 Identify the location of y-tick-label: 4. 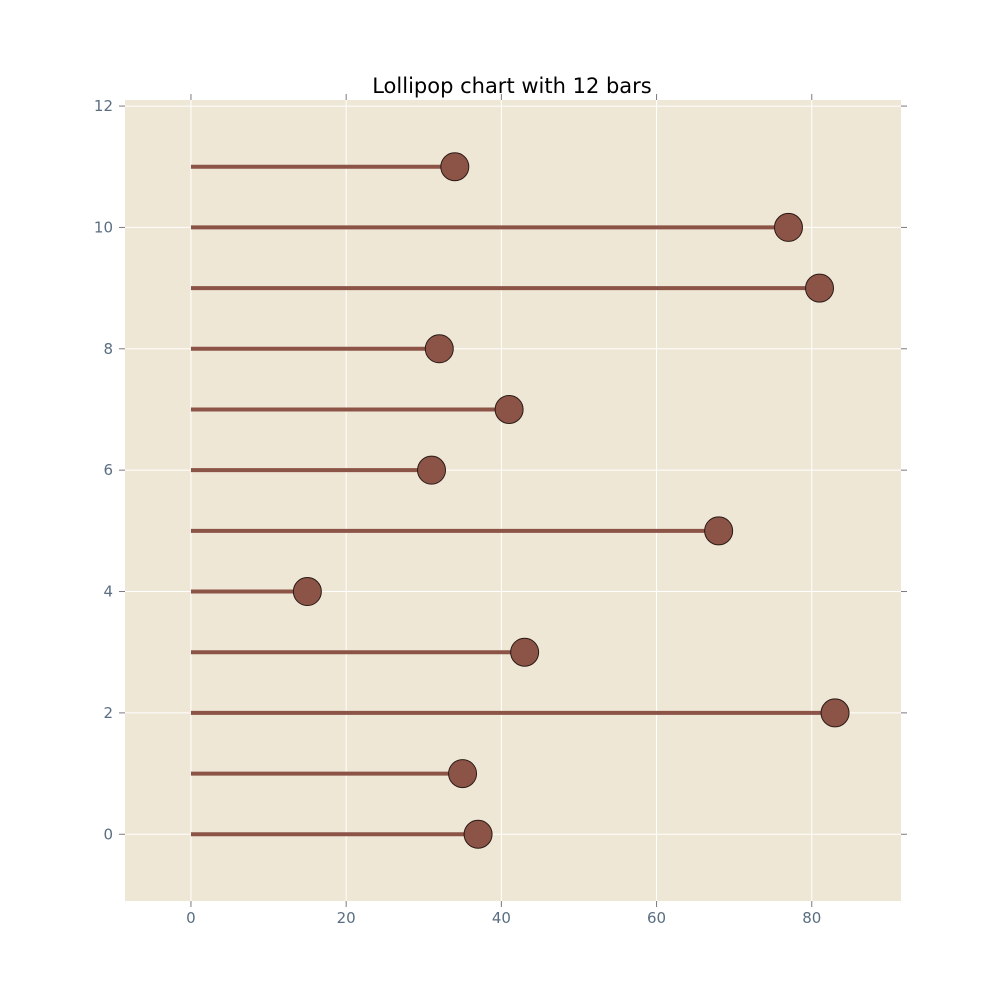
(108, 592).